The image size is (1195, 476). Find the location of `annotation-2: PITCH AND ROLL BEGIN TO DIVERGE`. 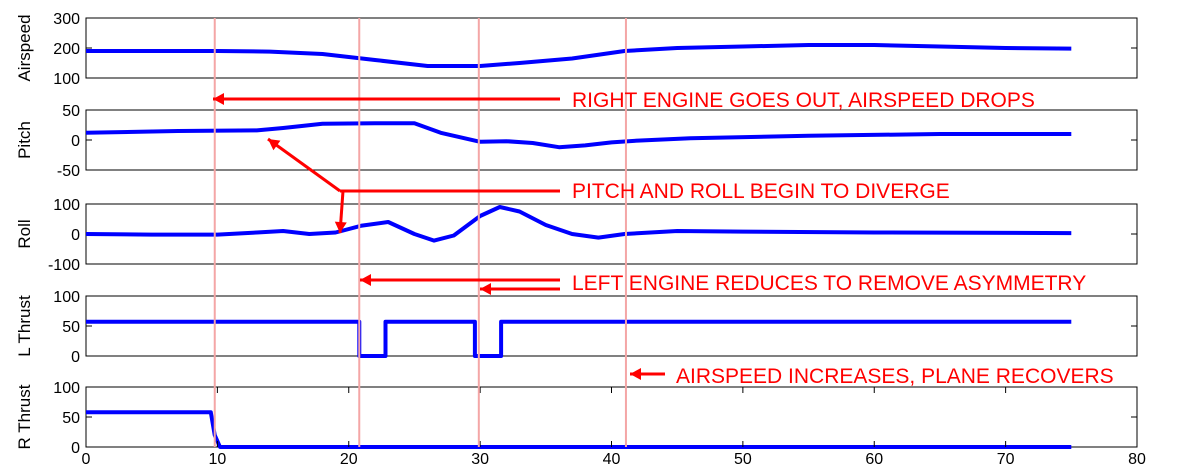

annotation-2: PITCH AND ROLL BEGIN TO DIVERGE is located at coordinates (761, 191).